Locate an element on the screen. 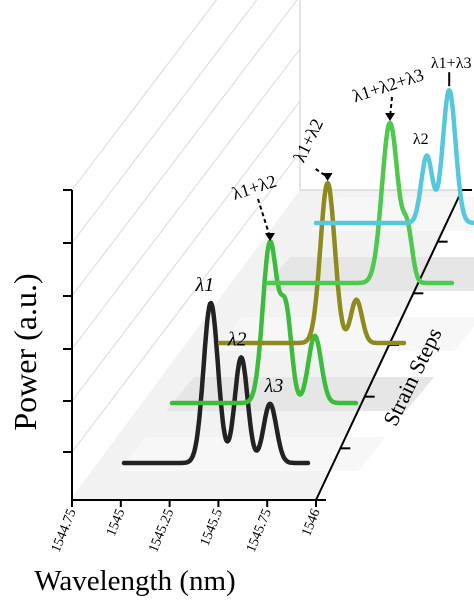  x-tick-label: 1544.75 is located at coordinates (64, 531).